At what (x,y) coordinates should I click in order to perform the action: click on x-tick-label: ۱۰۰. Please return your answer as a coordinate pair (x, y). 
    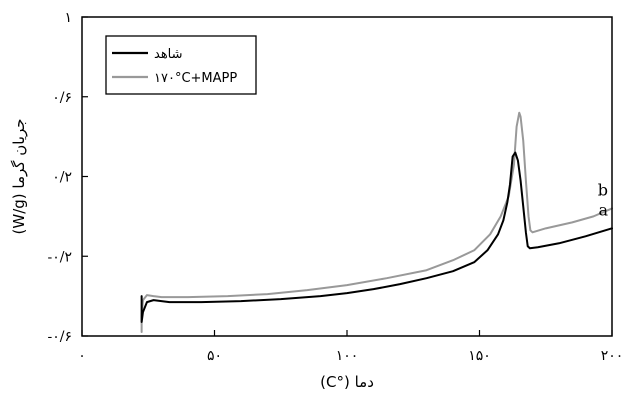
    Looking at the image, I should click on (347, 356).